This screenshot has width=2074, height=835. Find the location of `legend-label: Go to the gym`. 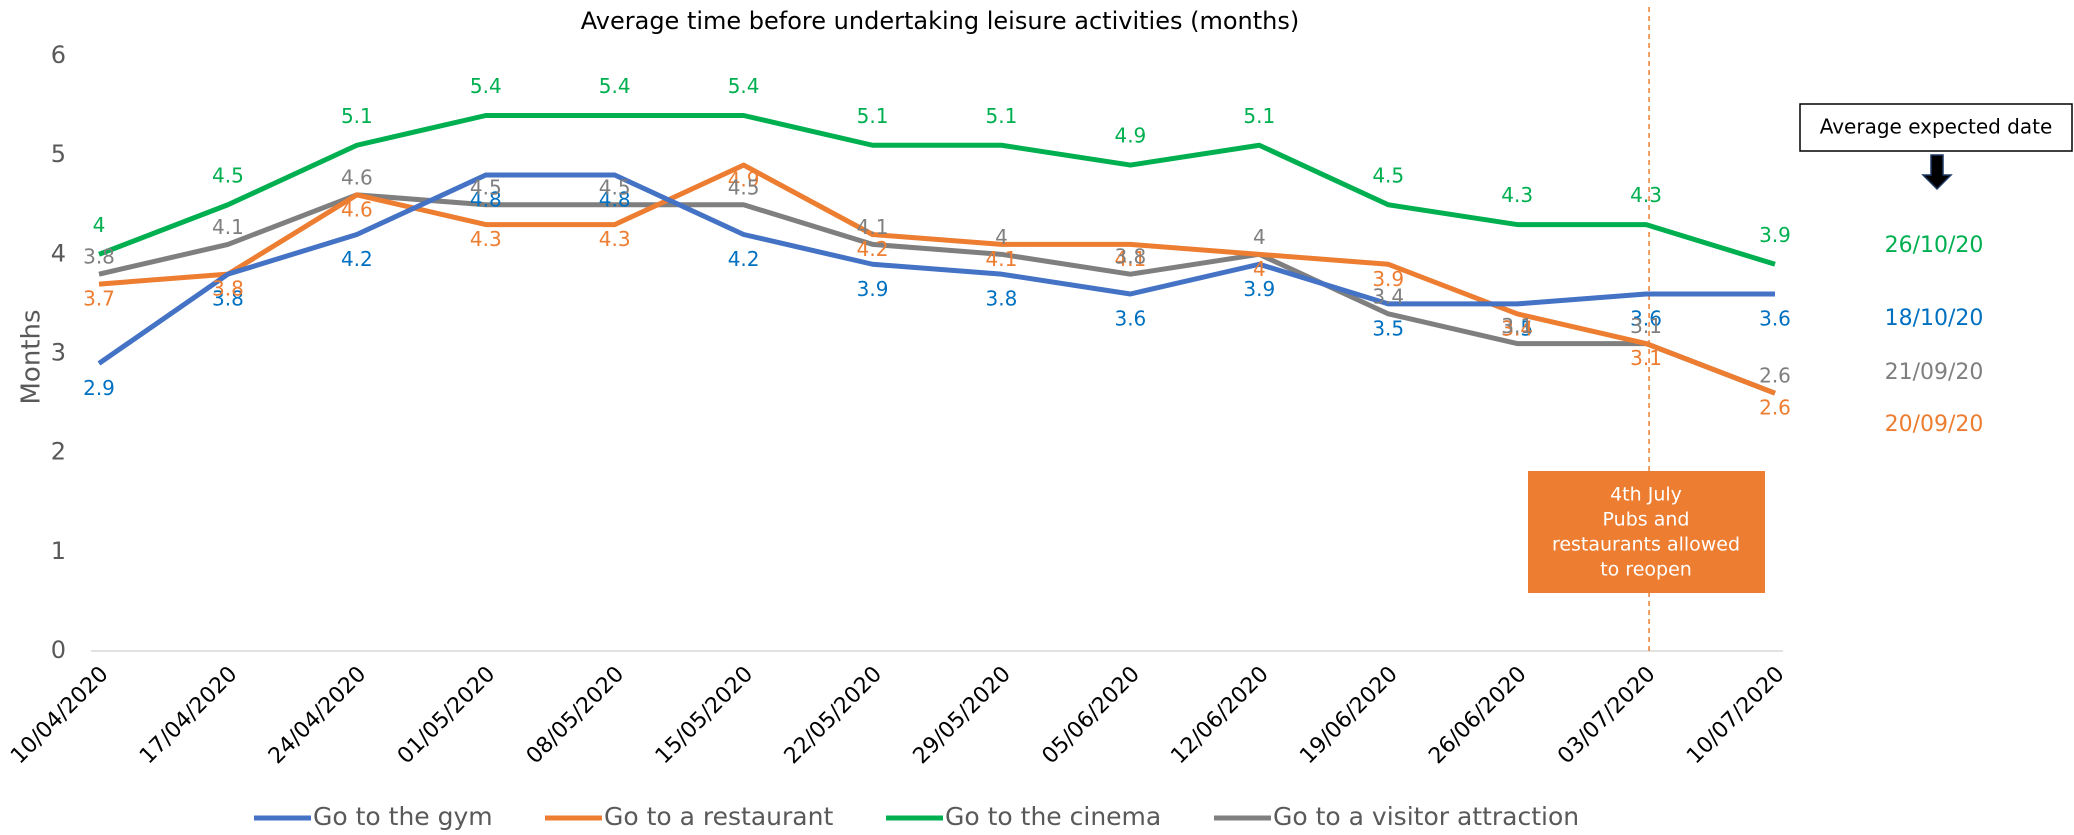

legend-label: Go to the gym is located at coordinates (403, 816).